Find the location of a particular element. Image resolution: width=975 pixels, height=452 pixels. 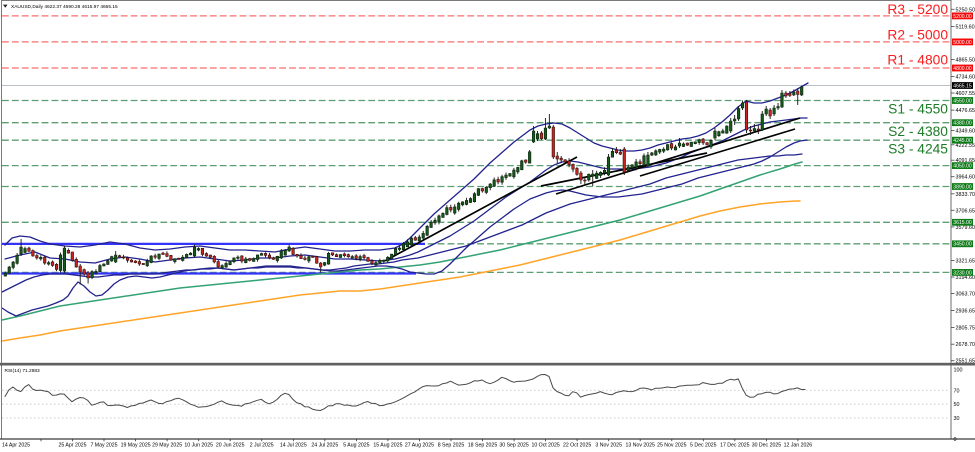

svg-text: 2 Jul 2025 is located at coordinates (262, 446).